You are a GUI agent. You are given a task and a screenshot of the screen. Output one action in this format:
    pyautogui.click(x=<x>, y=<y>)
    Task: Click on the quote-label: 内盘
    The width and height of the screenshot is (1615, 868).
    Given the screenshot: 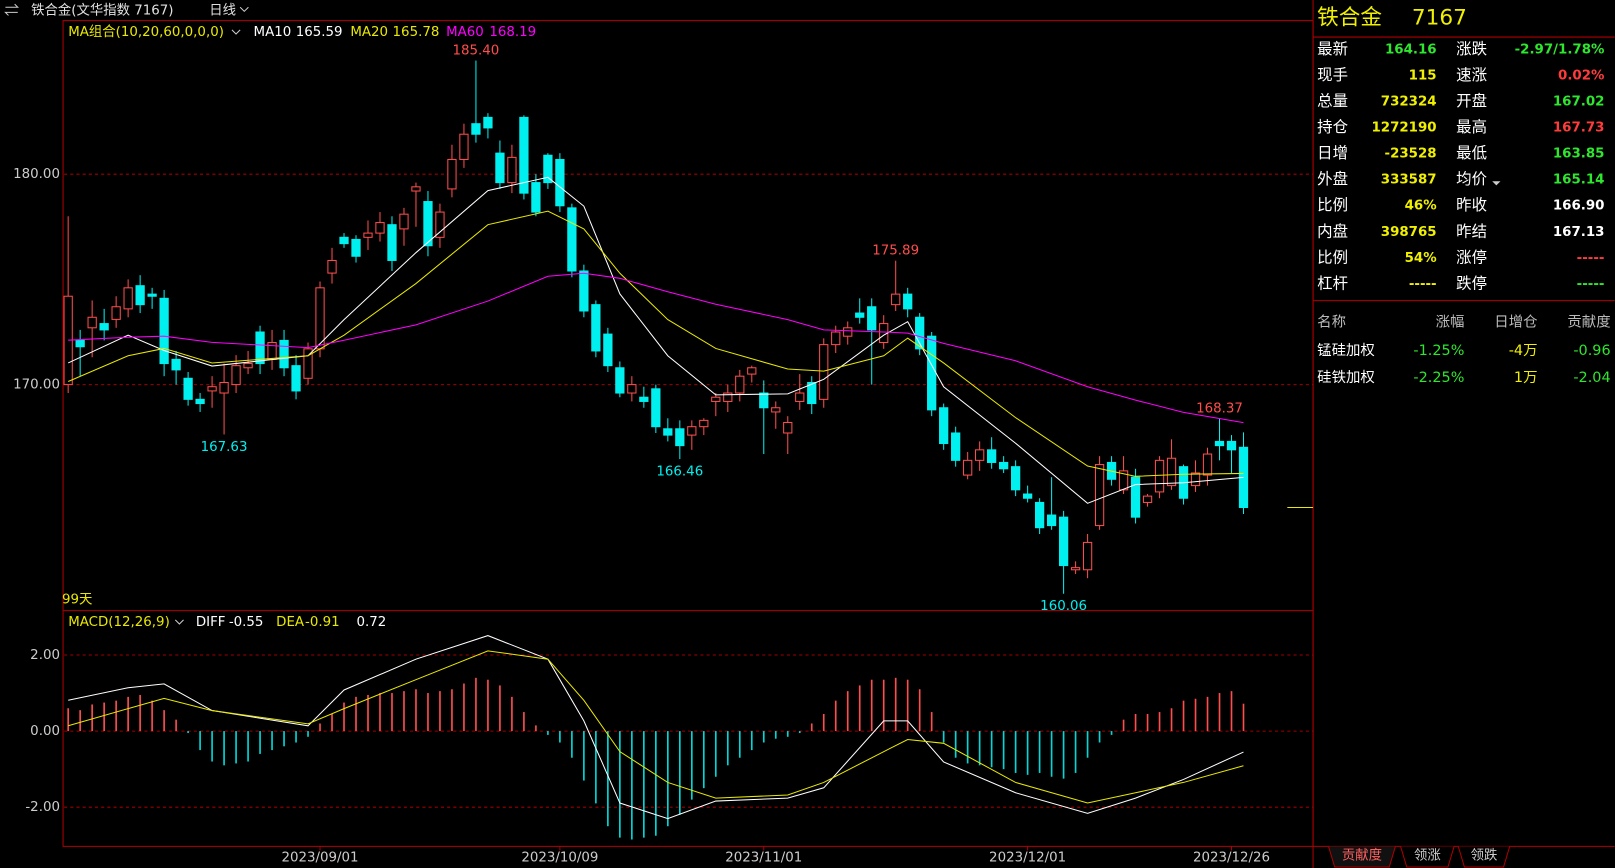 What is the action you would take?
    pyautogui.click(x=1332, y=230)
    